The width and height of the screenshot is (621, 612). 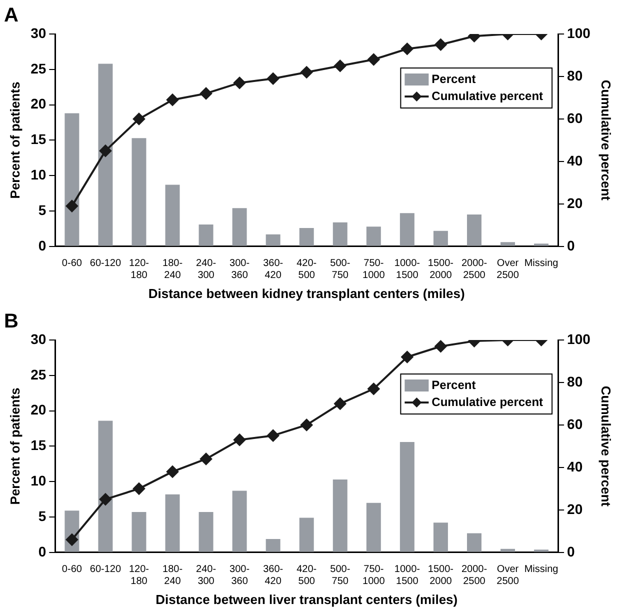 I want to click on x-tick-label: 0-60, so click(x=72, y=570).